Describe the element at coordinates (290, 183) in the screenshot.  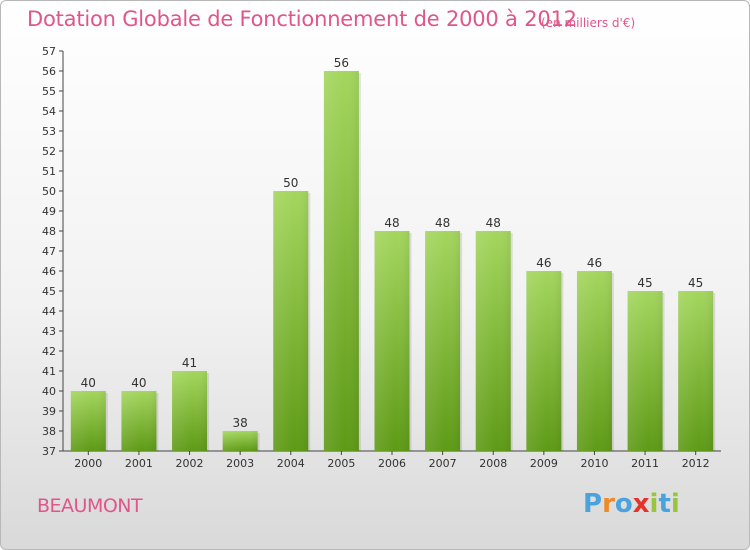
I see `data-label: 50` at that location.